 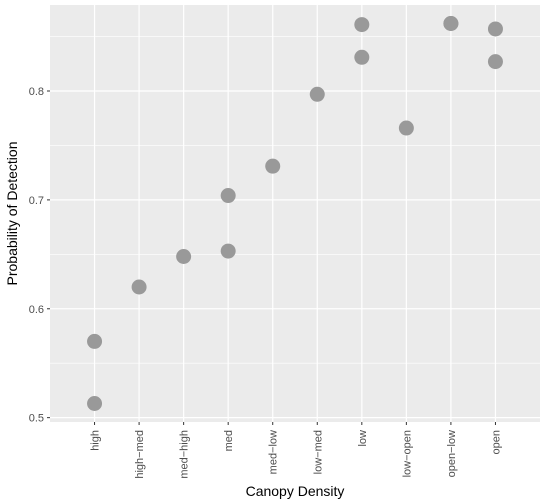 I want to click on x-tick-label: high−med, so click(x=140, y=454).